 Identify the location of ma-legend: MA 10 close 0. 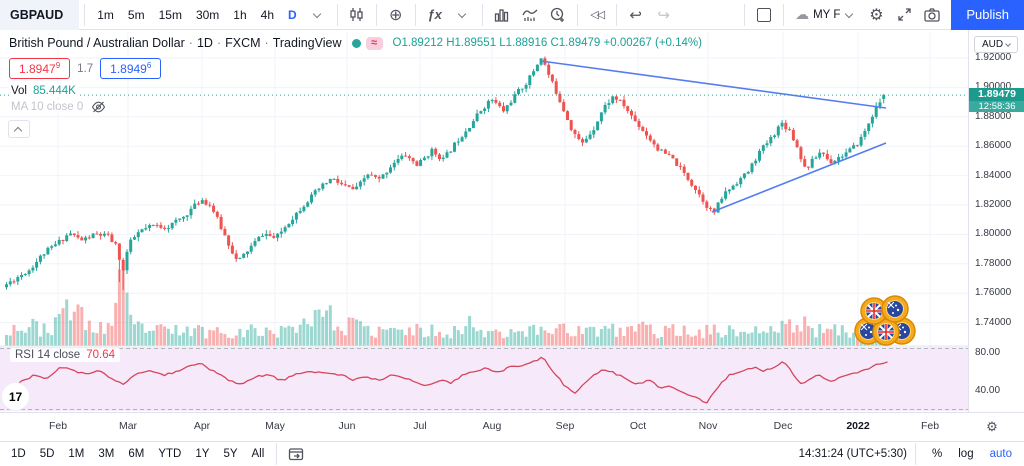
(59, 107).